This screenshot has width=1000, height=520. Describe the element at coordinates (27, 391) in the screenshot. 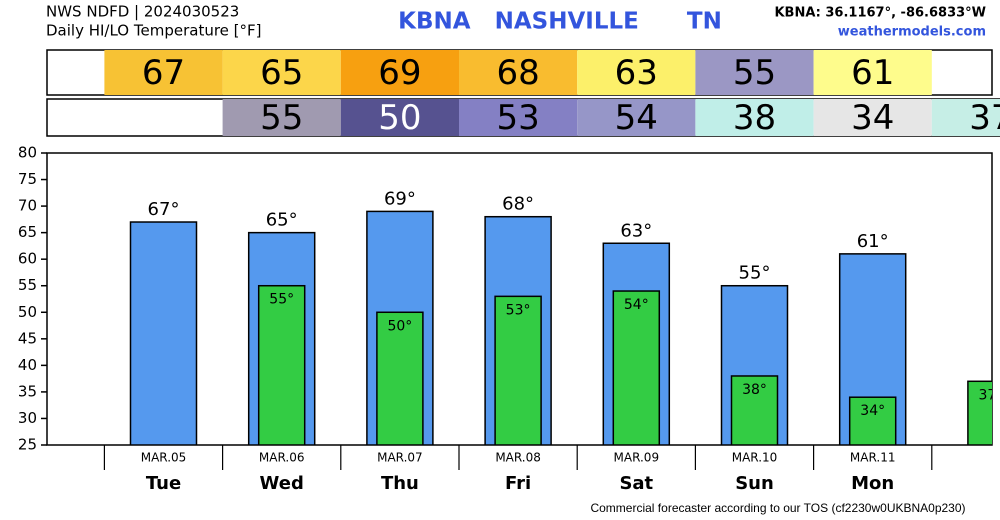

I see `y-tick-label: 35` at that location.